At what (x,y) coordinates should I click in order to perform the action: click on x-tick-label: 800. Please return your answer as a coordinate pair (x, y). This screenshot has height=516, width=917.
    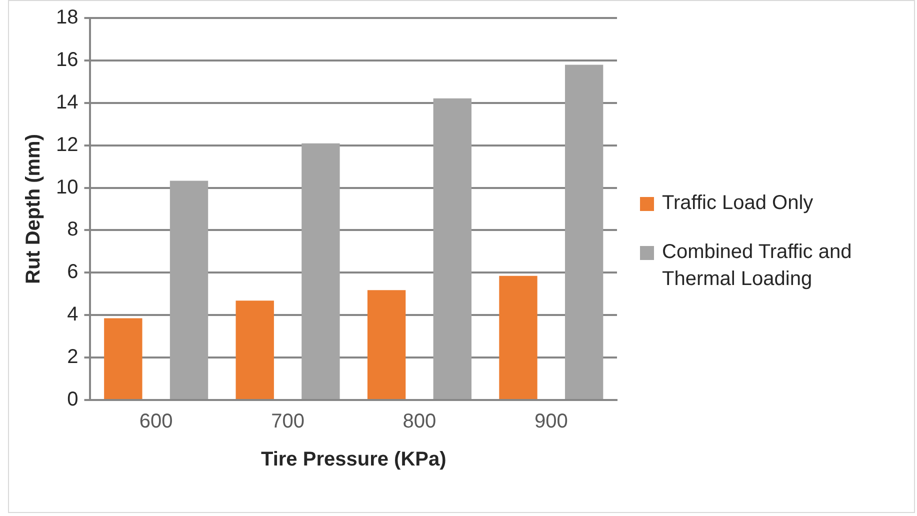
    Looking at the image, I should click on (419, 421).